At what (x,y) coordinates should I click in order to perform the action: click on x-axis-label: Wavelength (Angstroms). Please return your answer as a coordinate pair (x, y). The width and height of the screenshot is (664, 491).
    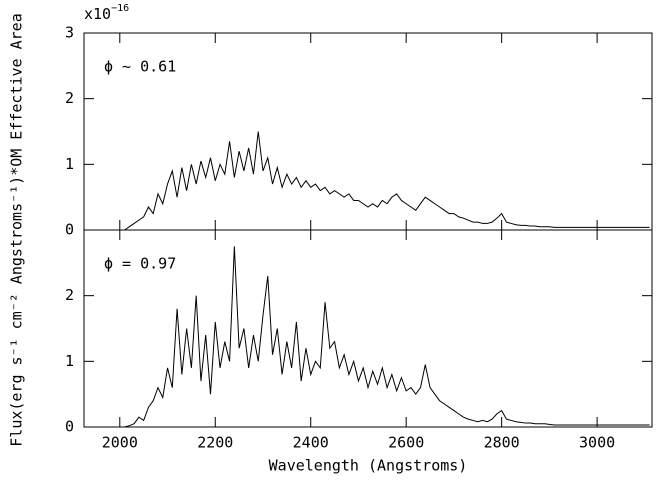
    Looking at the image, I should click on (368, 466).